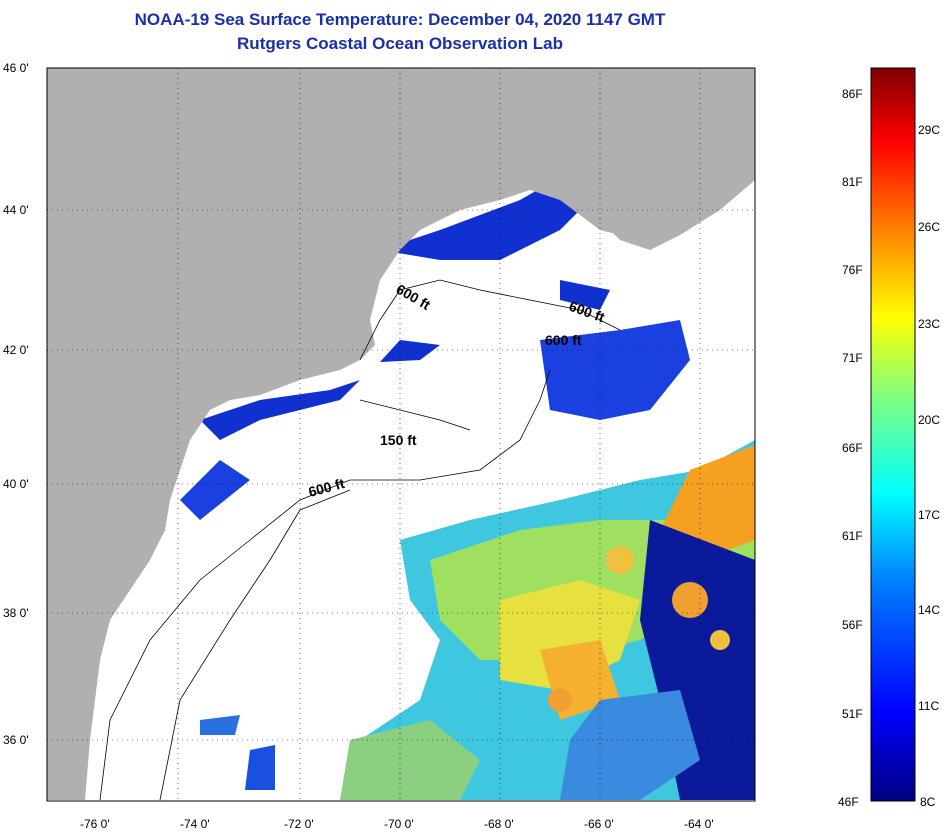  Describe the element at coordinates (852, 270) in the screenshot. I see `colorbar-f-label: 76F` at that location.